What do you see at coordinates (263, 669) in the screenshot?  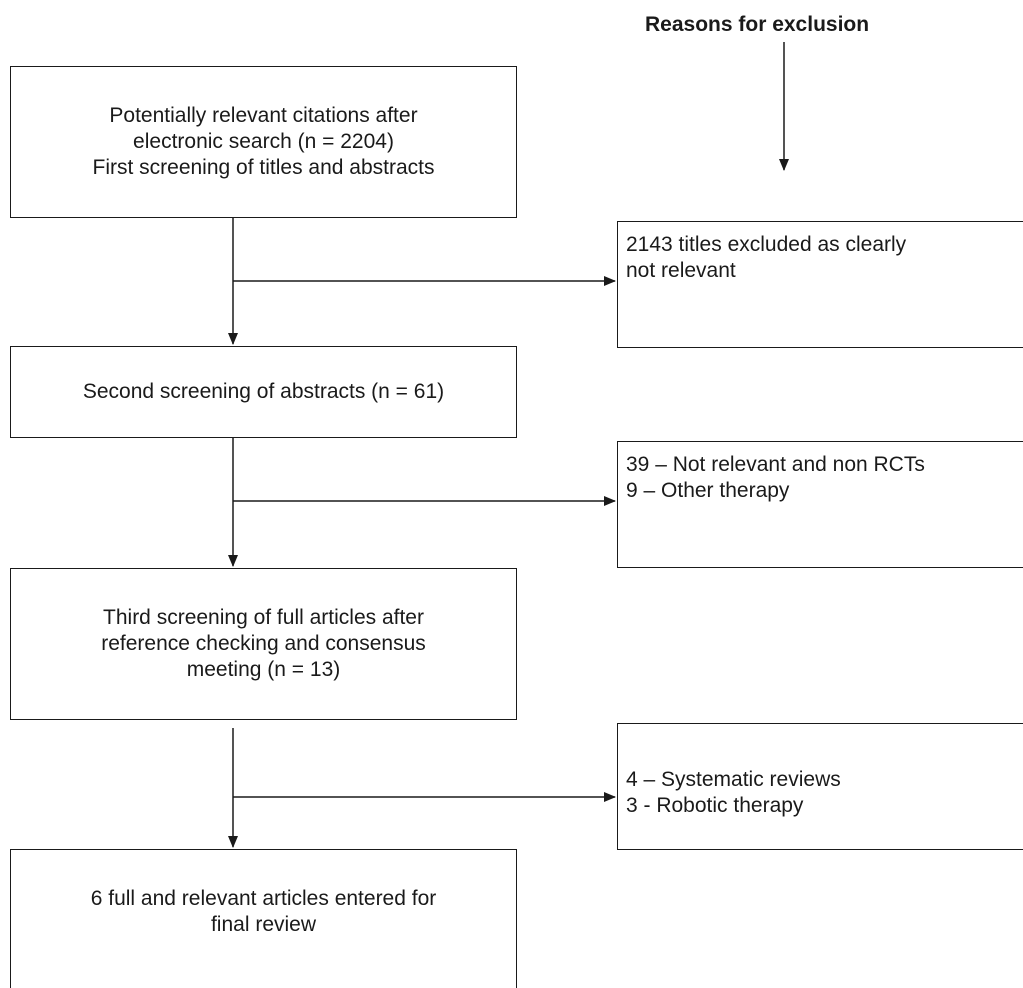 I see `step-3-line-3: meeting (n = 13)` at bounding box center [263, 669].